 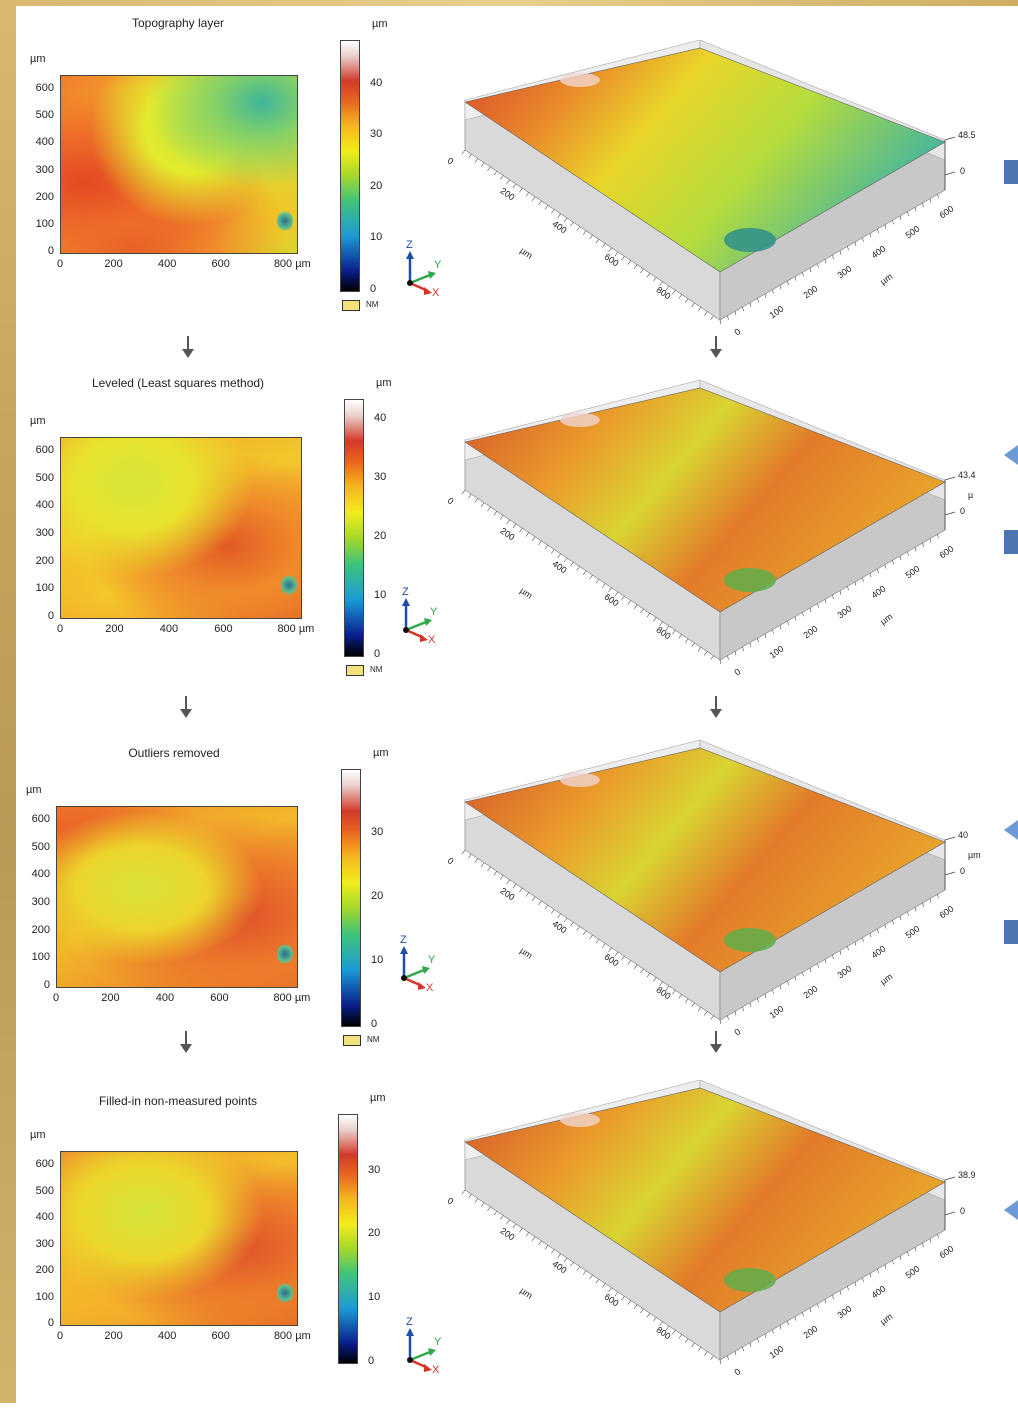 I want to click on z-unit-label: µ, so click(x=971, y=495).